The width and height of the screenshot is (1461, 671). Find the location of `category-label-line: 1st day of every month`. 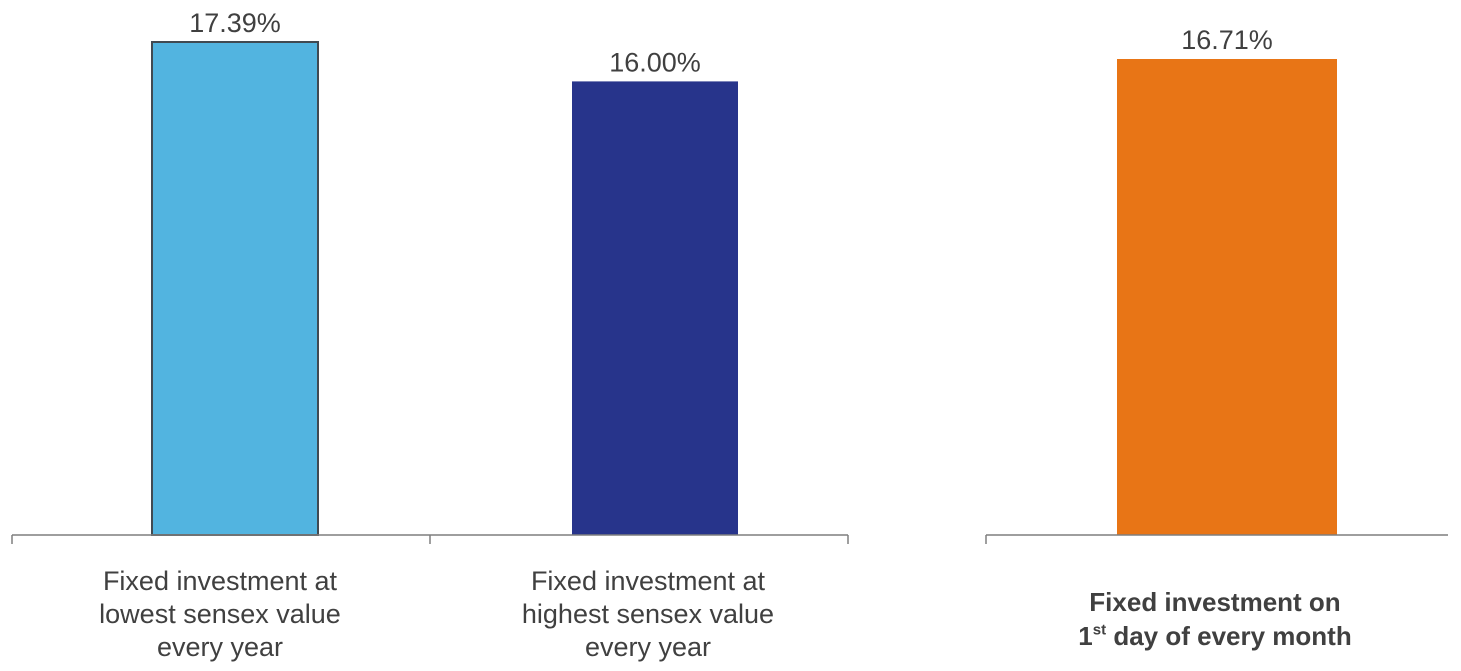

category-label-line: 1st day of every month is located at coordinates (1215, 636).